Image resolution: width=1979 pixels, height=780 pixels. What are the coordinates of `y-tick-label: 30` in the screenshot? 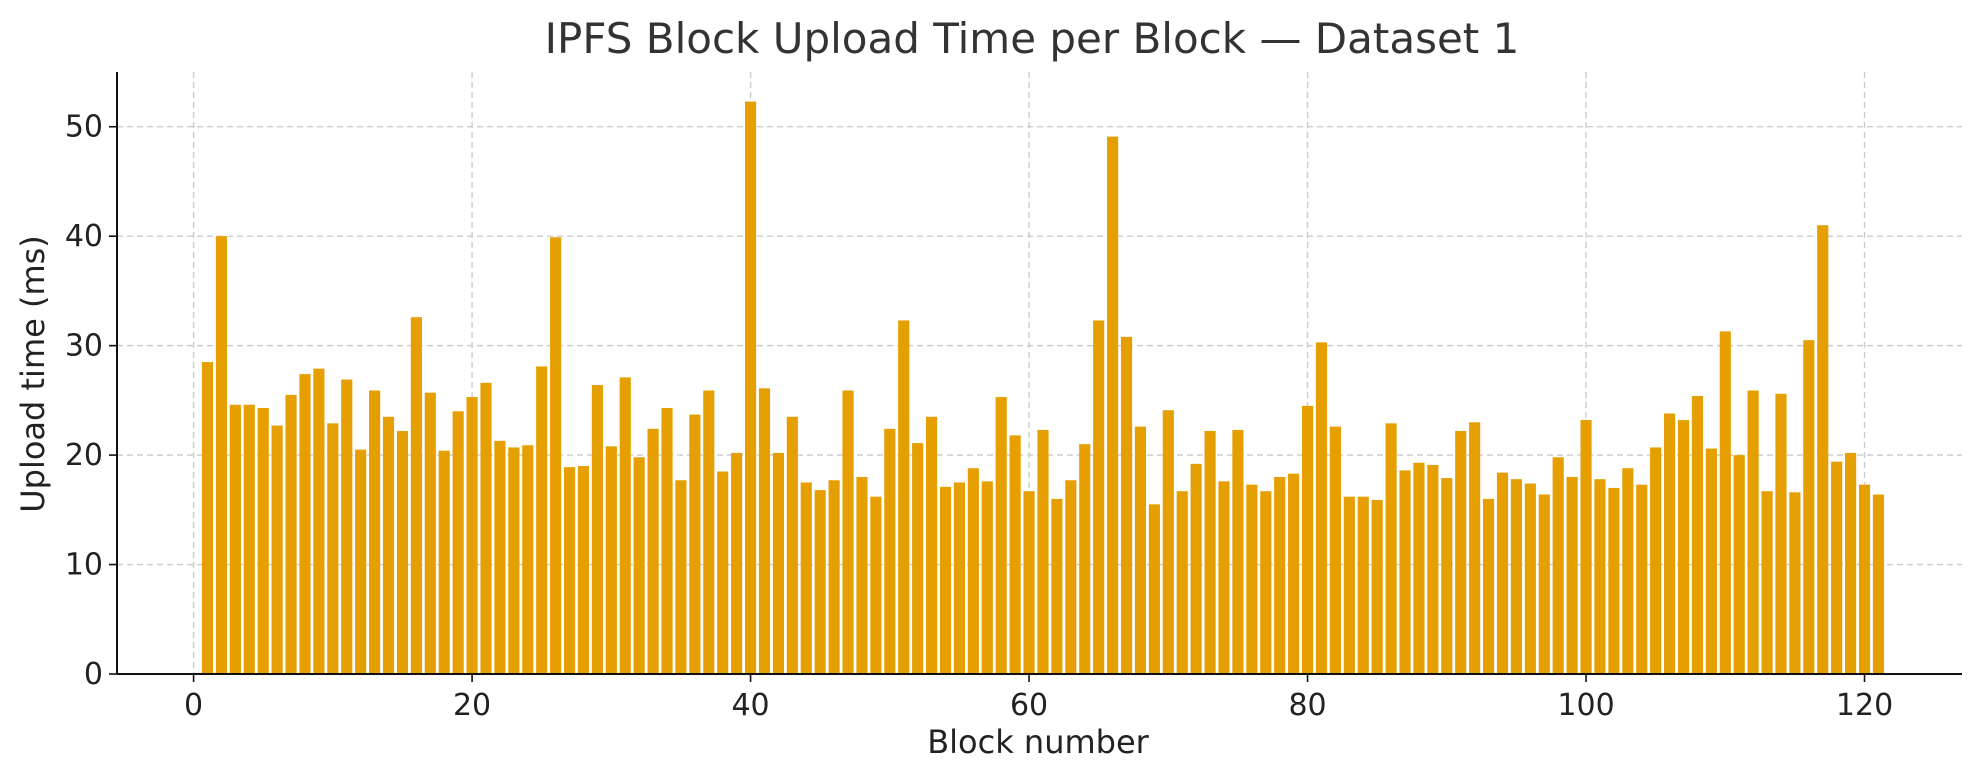 It's located at (84, 346).